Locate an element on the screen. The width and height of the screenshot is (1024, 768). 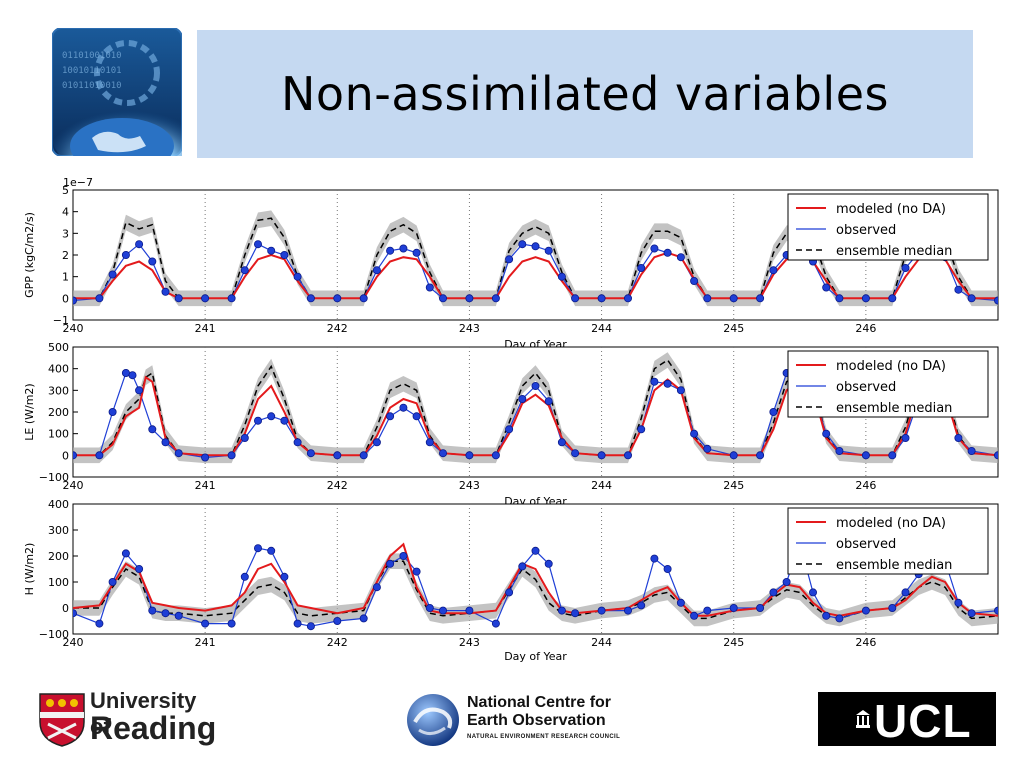
y-axis-label: H (W/m2) is located at coordinates (29, 569).